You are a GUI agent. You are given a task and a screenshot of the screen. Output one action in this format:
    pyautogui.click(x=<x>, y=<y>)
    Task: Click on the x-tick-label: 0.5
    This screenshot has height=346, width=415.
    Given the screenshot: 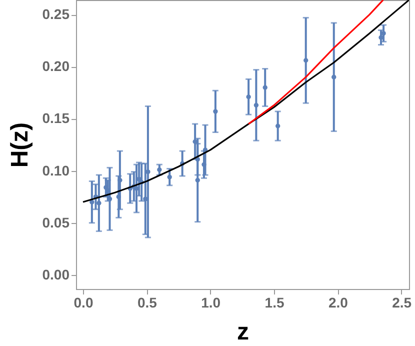 What is the action you would take?
    pyautogui.click(x=147, y=302)
    